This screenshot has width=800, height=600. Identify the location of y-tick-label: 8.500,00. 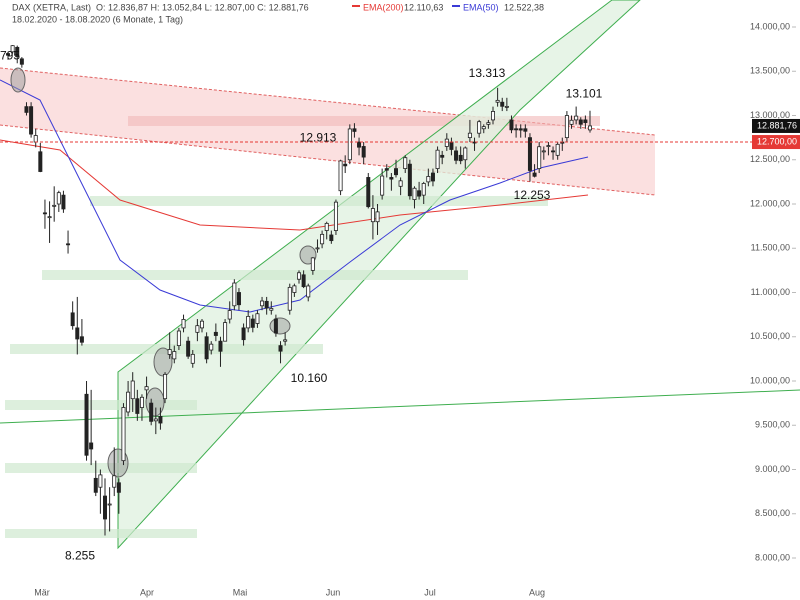
(772, 513).